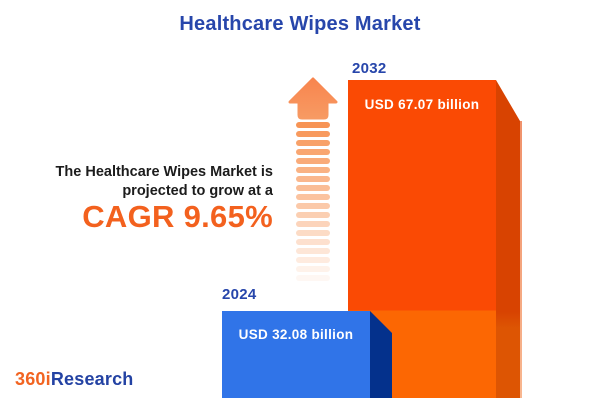 This screenshot has width=600, height=400. I want to click on bar-2024, so click(296, 354).